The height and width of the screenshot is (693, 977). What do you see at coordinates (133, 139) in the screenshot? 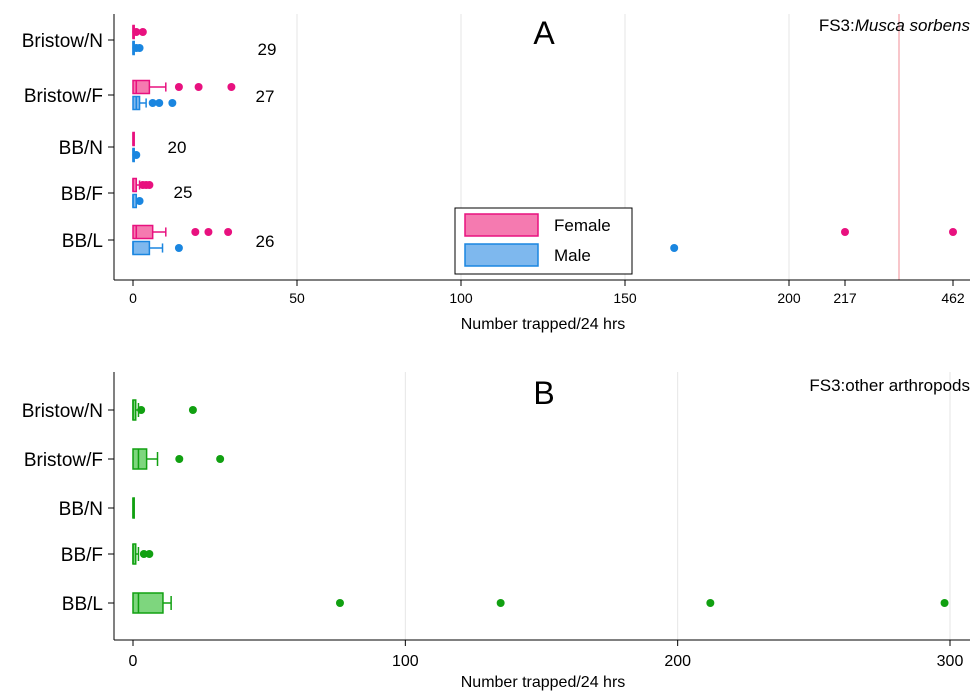
I see `boxplot-female-bb-n` at bounding box center [133, 139].